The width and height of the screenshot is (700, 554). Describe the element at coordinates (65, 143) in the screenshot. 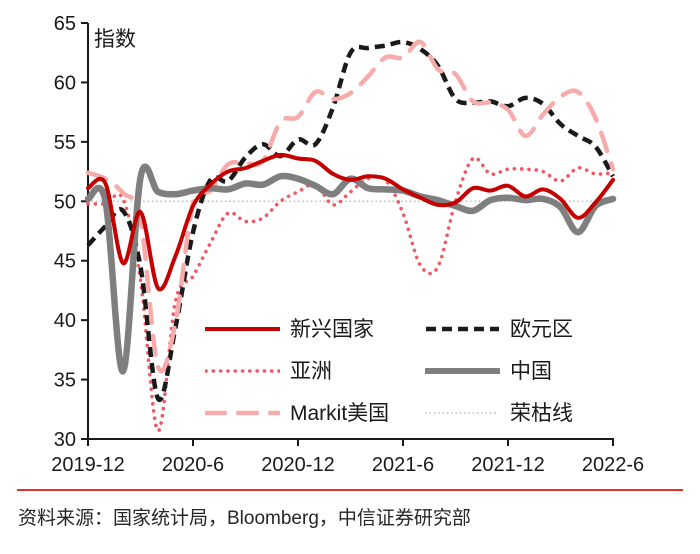

I see `y-tick-label: 55` at that location.